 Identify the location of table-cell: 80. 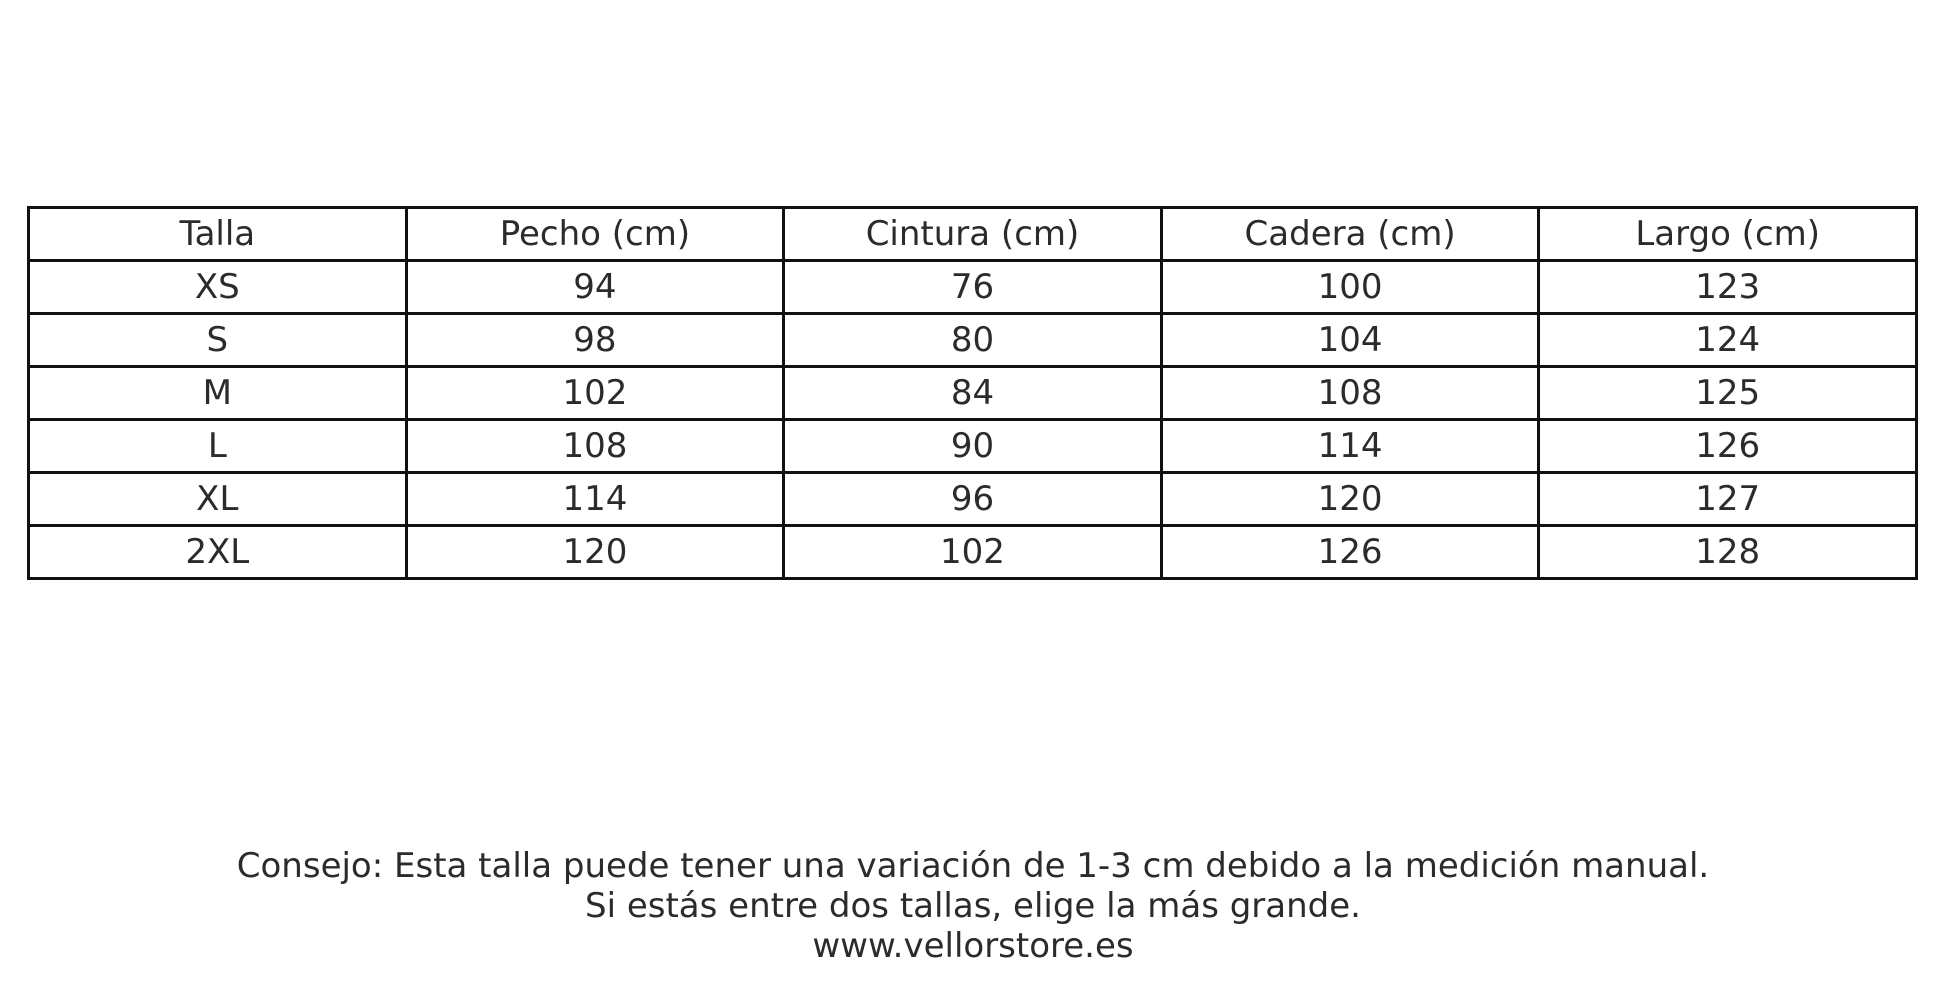
(972, 340).